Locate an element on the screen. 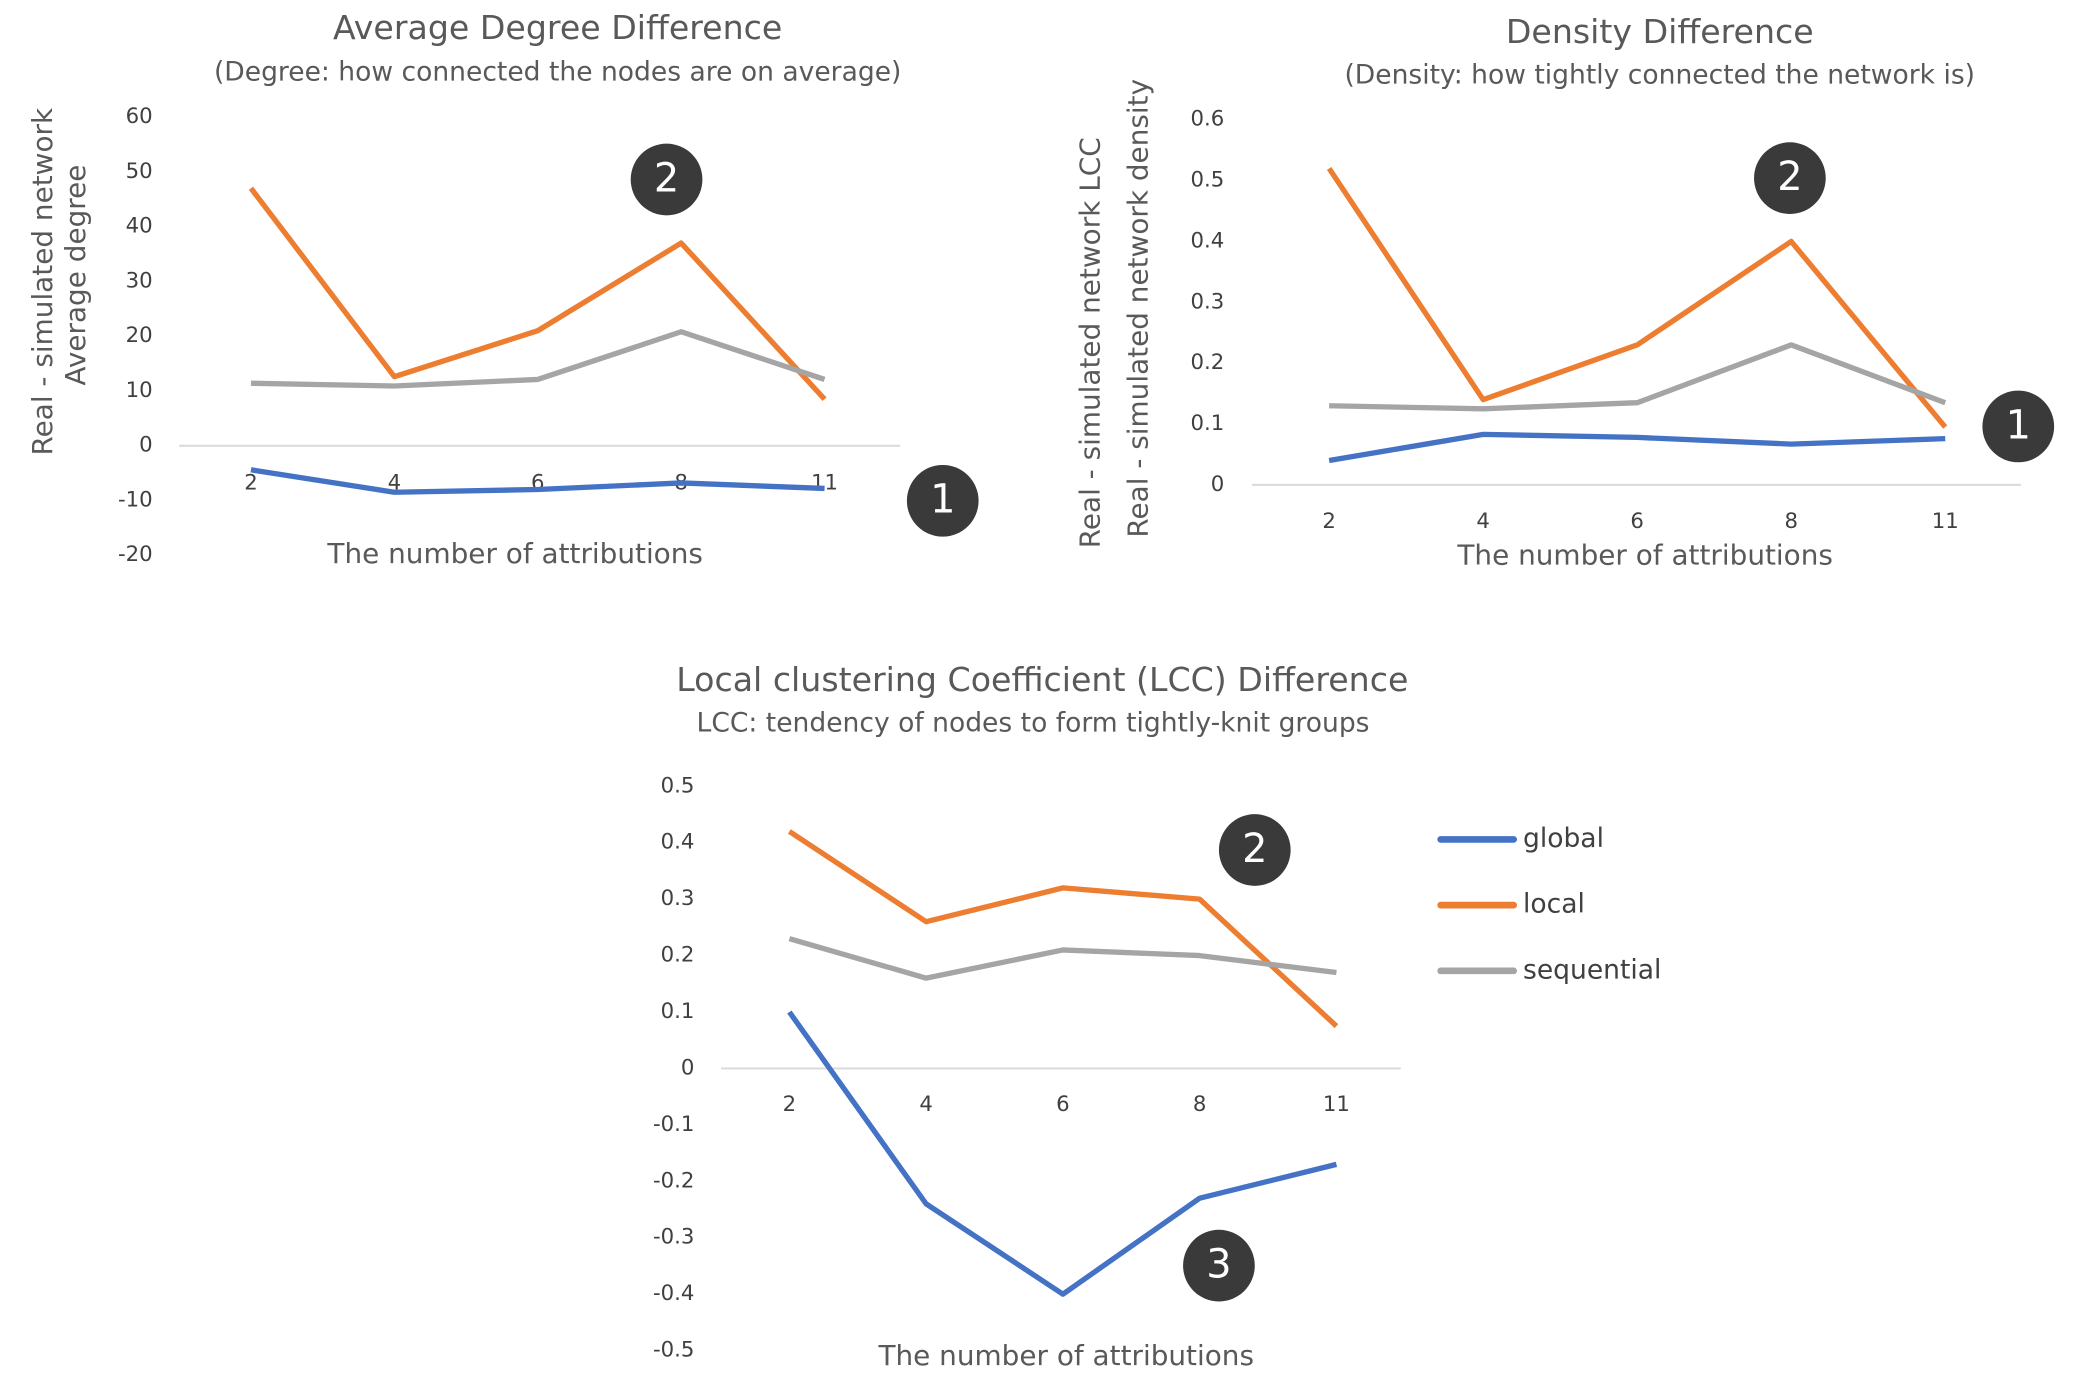 This screenshot has height=1388, width=2082. y-axis-label: Average degree is located at coordinates (75, 275).